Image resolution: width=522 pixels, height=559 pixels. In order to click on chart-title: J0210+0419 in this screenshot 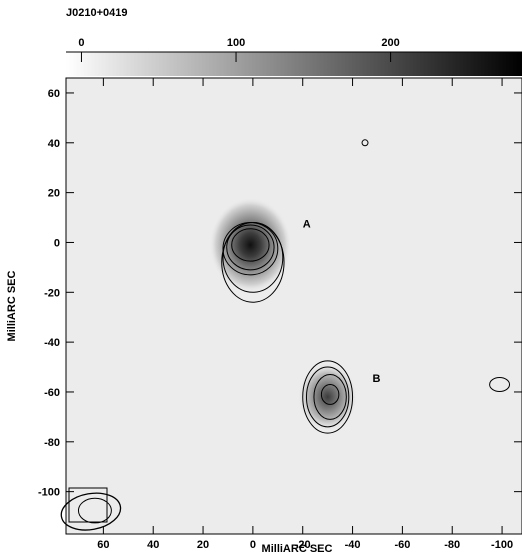, I will do `click(96, 13)`.